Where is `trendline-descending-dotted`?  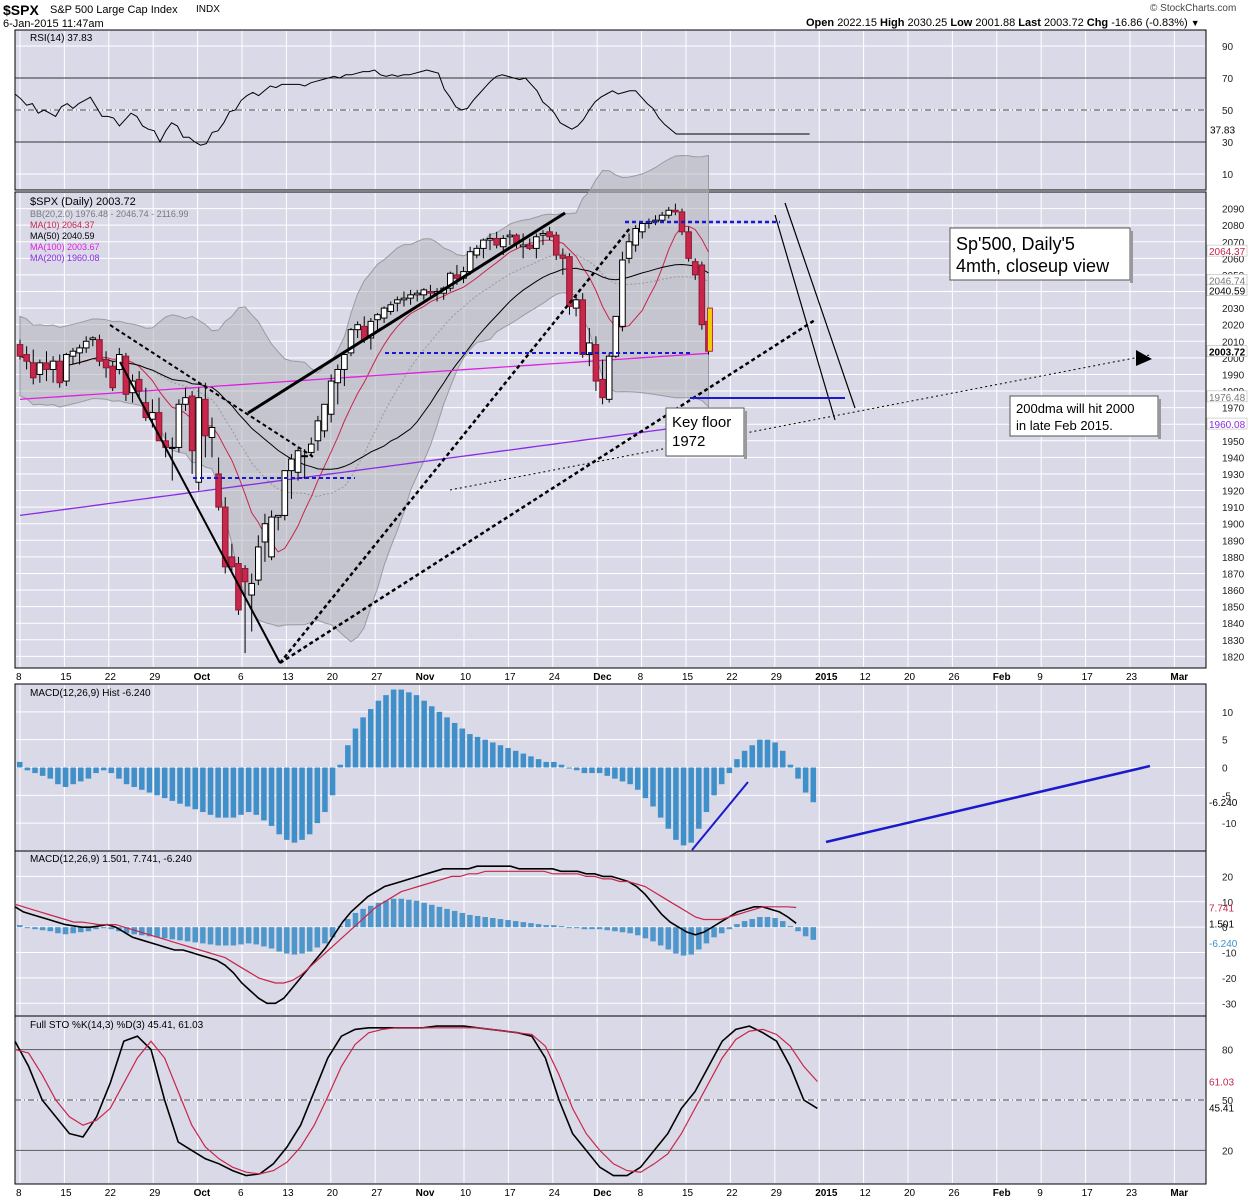
trendline-descending-dotted is located at coordinates (212, 391).